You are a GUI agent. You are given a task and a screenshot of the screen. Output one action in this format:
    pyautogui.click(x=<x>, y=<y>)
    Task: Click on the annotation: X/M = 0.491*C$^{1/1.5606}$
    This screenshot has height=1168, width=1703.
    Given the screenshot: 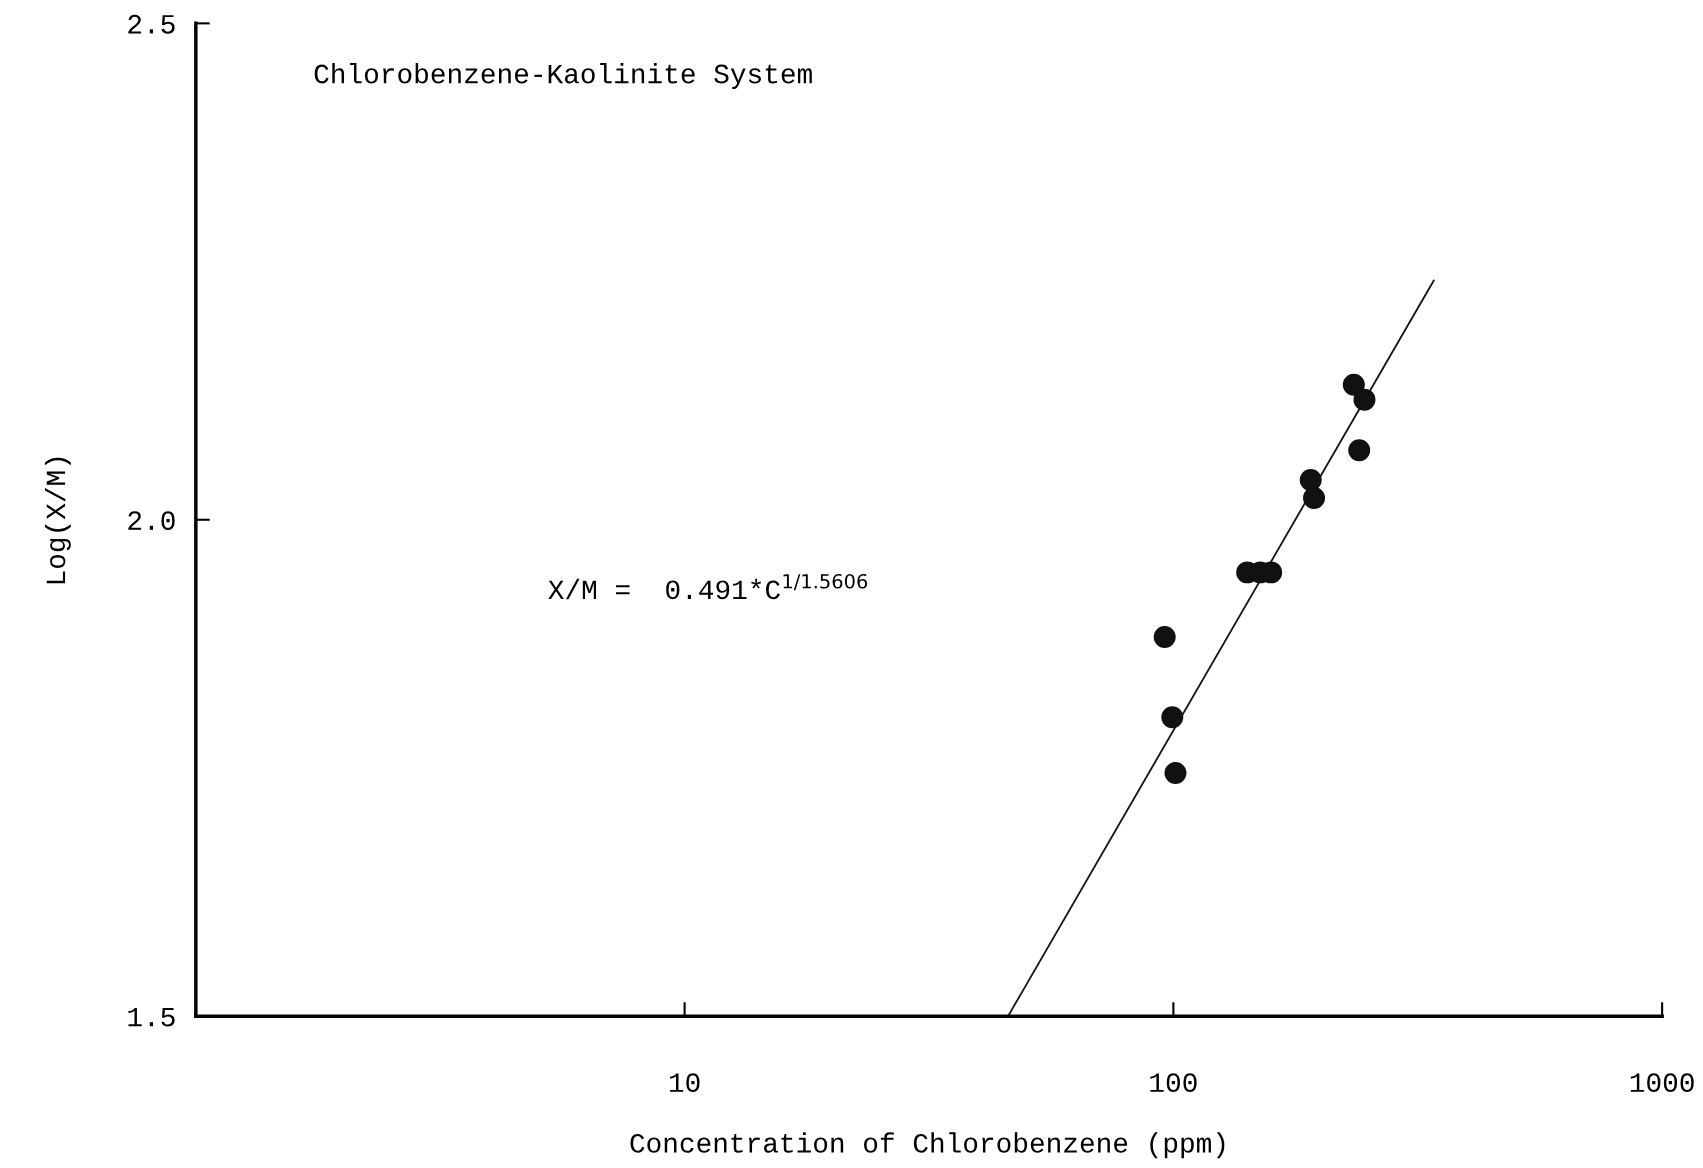 What is the action you would take?
    pyautogui.click(x=708, y=586)
    